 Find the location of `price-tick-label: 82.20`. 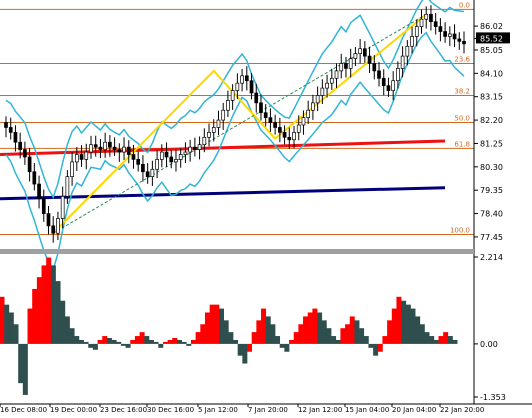

price-tick-label: 82.20 is located at coordinates (491, 120).